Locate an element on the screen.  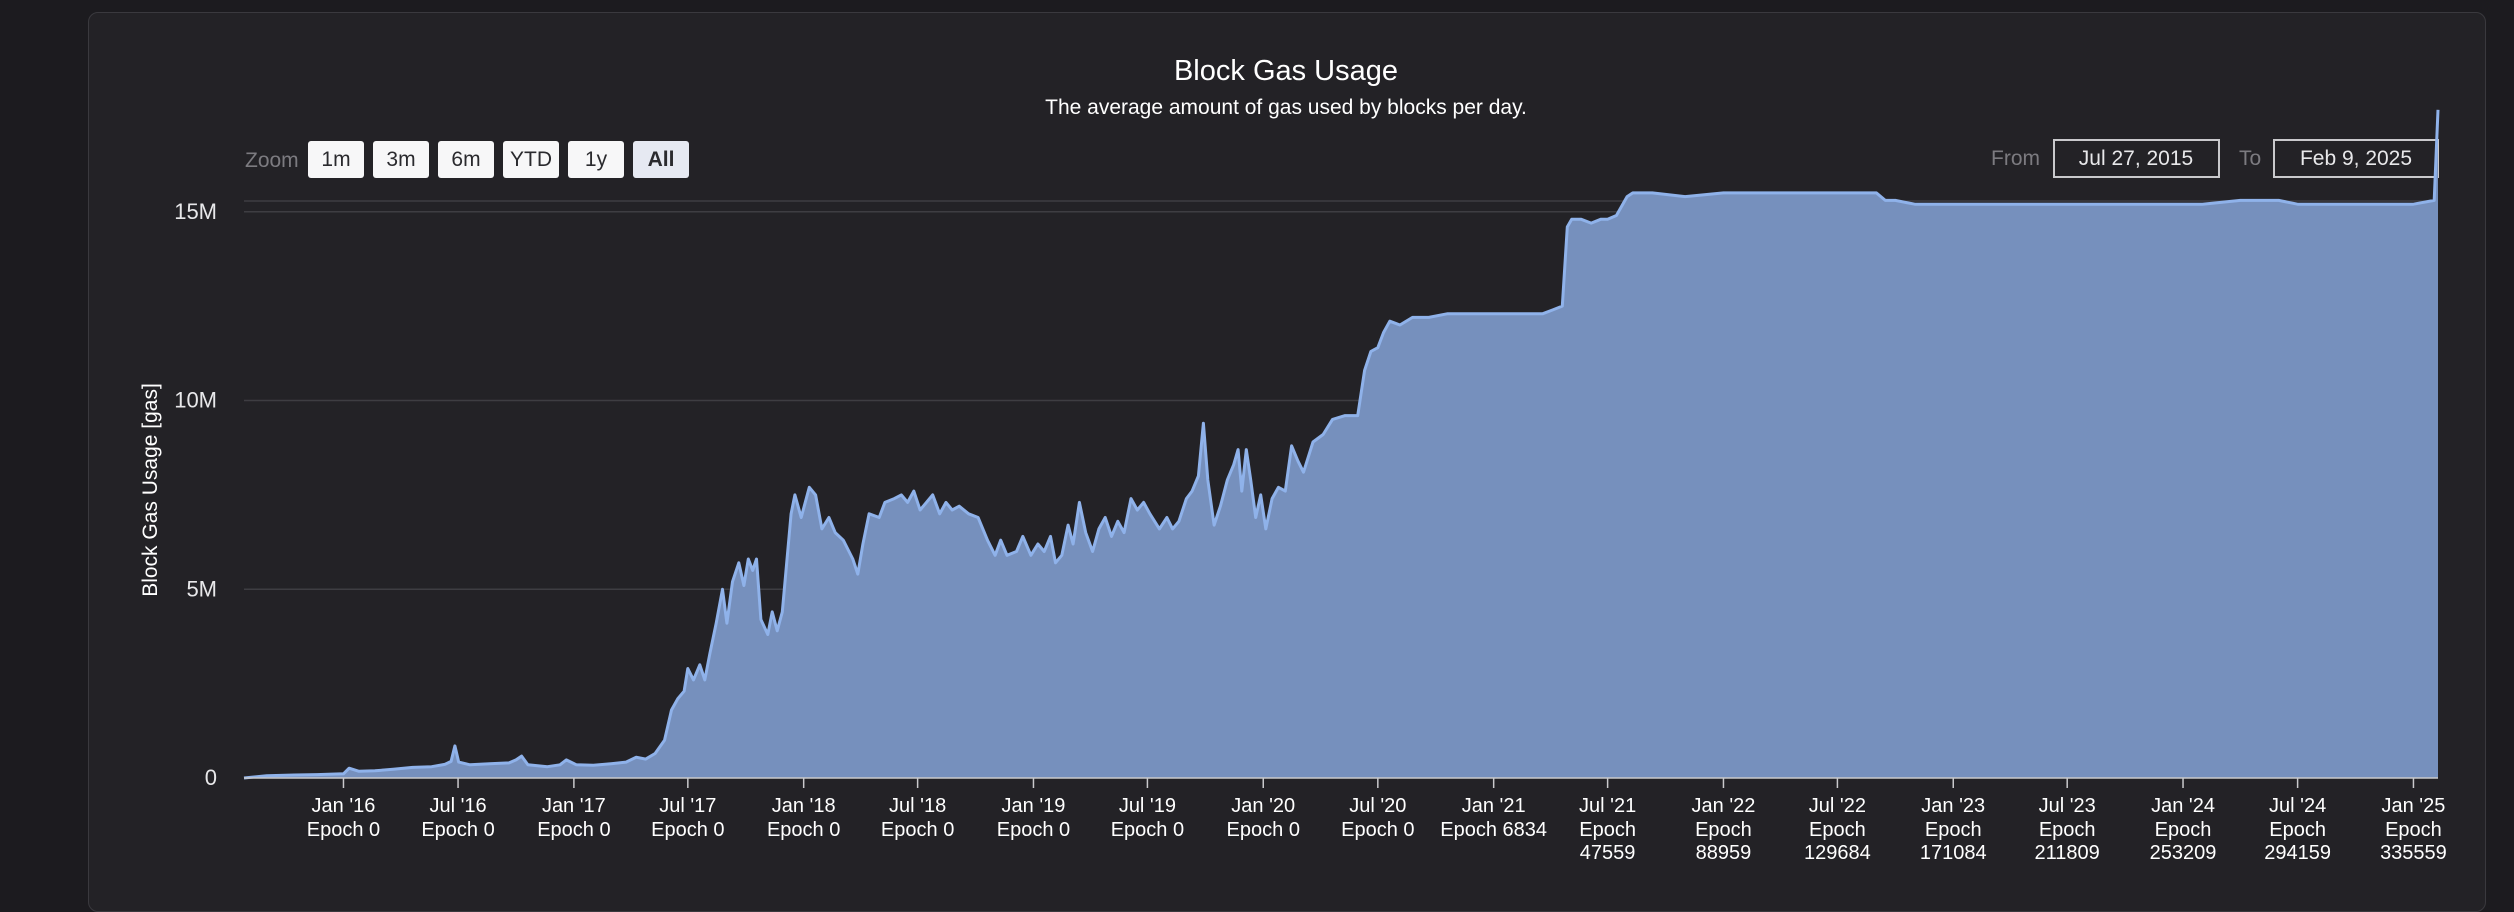
x-tick-label: Jan '22 is located at coordinates (1724, 806).